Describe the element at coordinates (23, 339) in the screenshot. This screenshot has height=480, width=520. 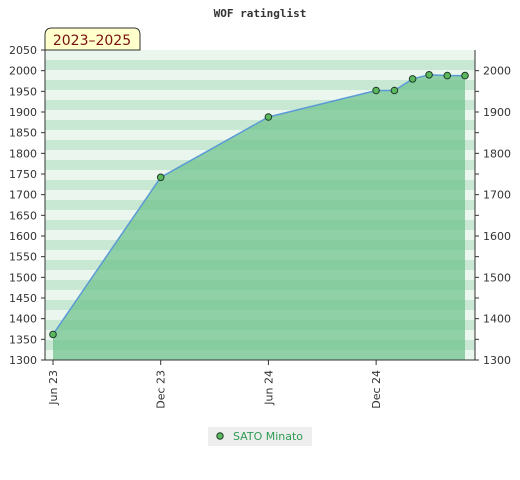
I see `y-tick-label-left: 1350` at that location.